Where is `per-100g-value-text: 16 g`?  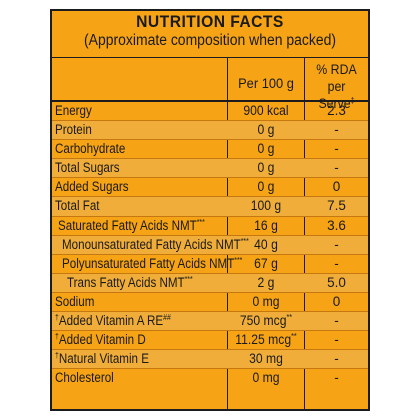 per-100g-value-text: 16 g is located at coordinates (266, 225).